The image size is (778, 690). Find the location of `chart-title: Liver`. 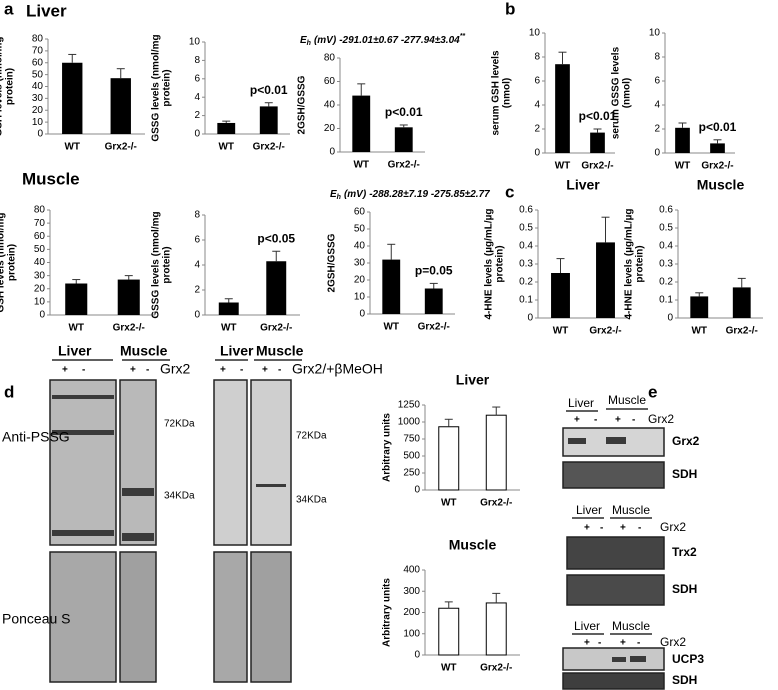

chart-title: Liver is located at coordinates (473, 380).